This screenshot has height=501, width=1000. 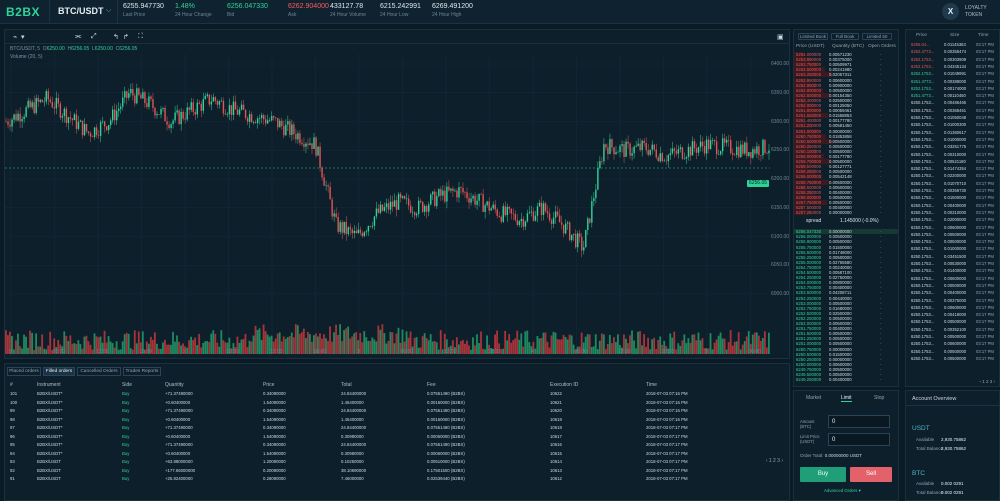 What do you see at coordinates (846, 207) in the screenshot?
I see `sell-order-row: 6257.500000 0.00400000 -` at bounding box center [846, 207].